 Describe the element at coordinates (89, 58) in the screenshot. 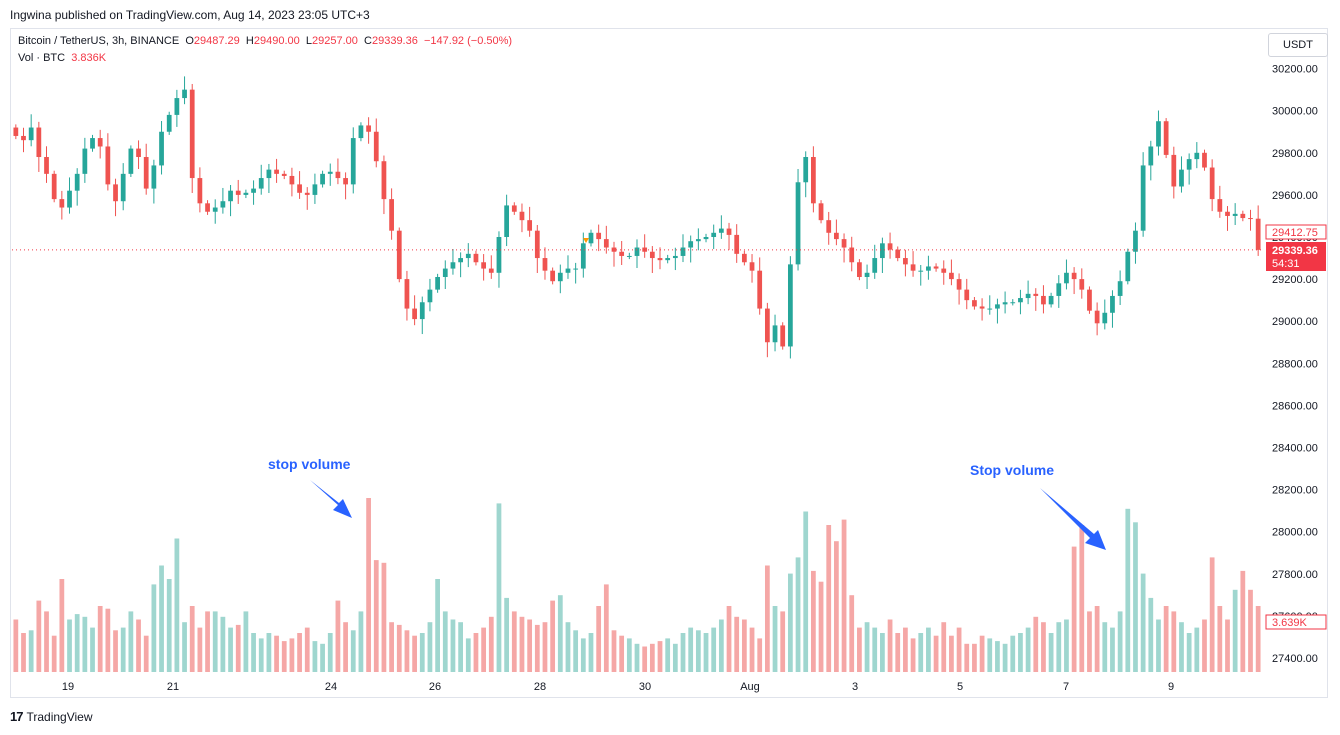

I see `volume-value: 3.836K` at that location.